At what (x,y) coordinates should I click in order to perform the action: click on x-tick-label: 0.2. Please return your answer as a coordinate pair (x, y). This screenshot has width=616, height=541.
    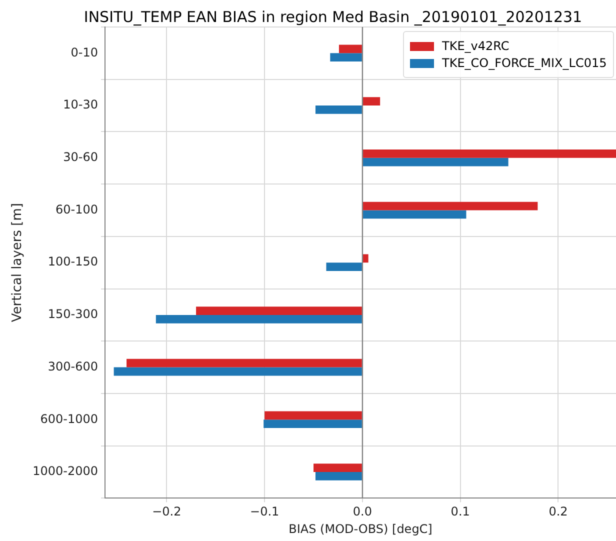
    Looking at the image, I should click on (558, 511).